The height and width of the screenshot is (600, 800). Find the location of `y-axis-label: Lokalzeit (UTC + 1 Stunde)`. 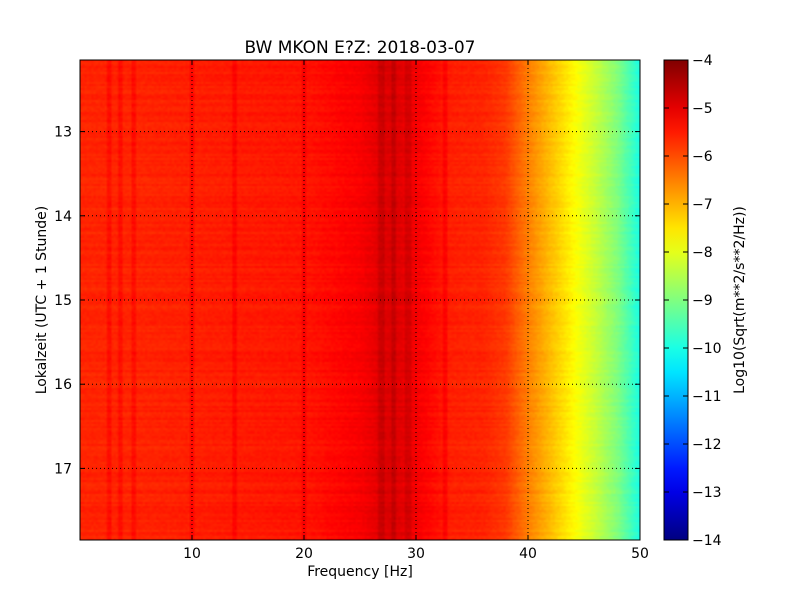

y-axis-label: Lokalzeit (UTC + 1 Stunde) is located at coordinates (42, 300).